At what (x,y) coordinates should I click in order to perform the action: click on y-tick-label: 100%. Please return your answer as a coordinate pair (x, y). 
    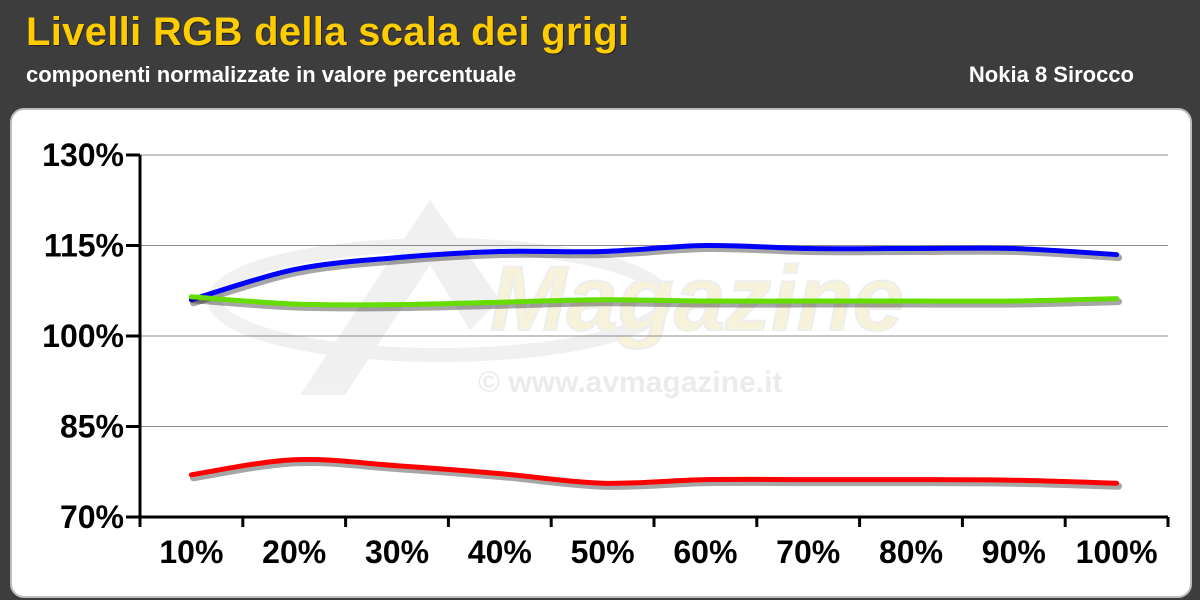
    Looking at the image, I should click on (83, 336).